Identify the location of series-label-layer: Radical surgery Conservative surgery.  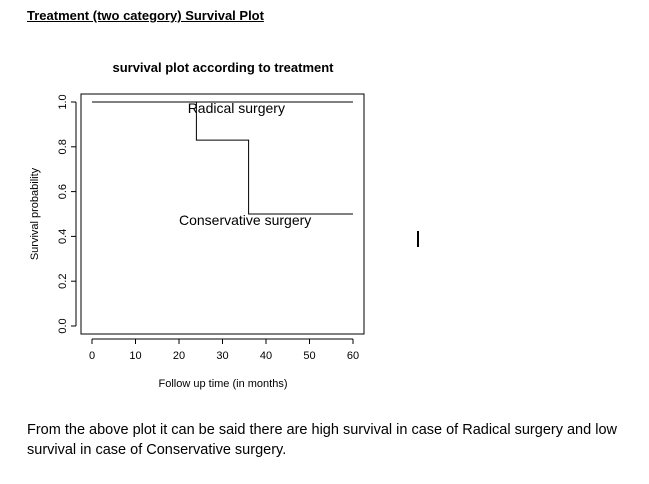
(245, 164).